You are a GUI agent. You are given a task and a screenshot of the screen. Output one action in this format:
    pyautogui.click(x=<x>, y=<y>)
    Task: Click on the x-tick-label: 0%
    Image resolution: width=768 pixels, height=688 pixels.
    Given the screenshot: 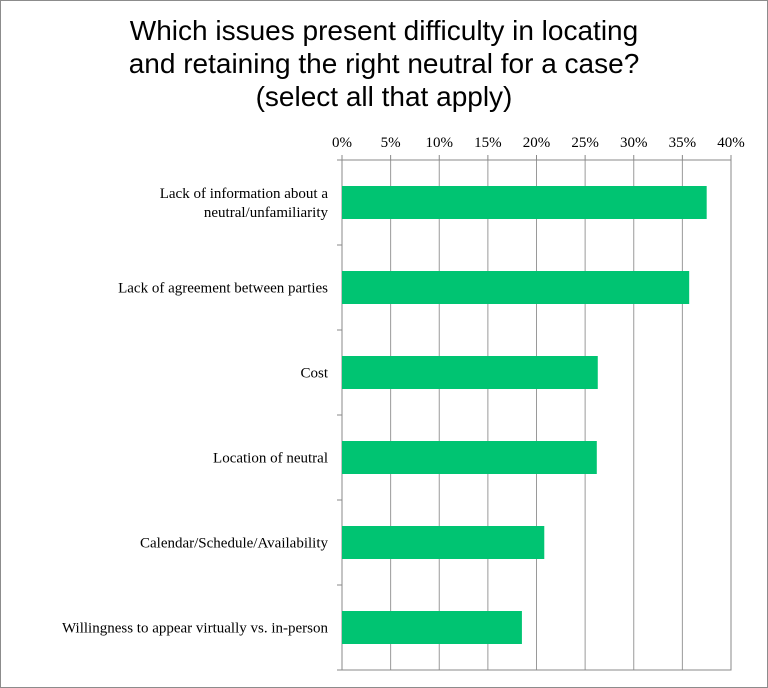 What is the action you would take?
    pyautogui.click(x=342, y=143)
    